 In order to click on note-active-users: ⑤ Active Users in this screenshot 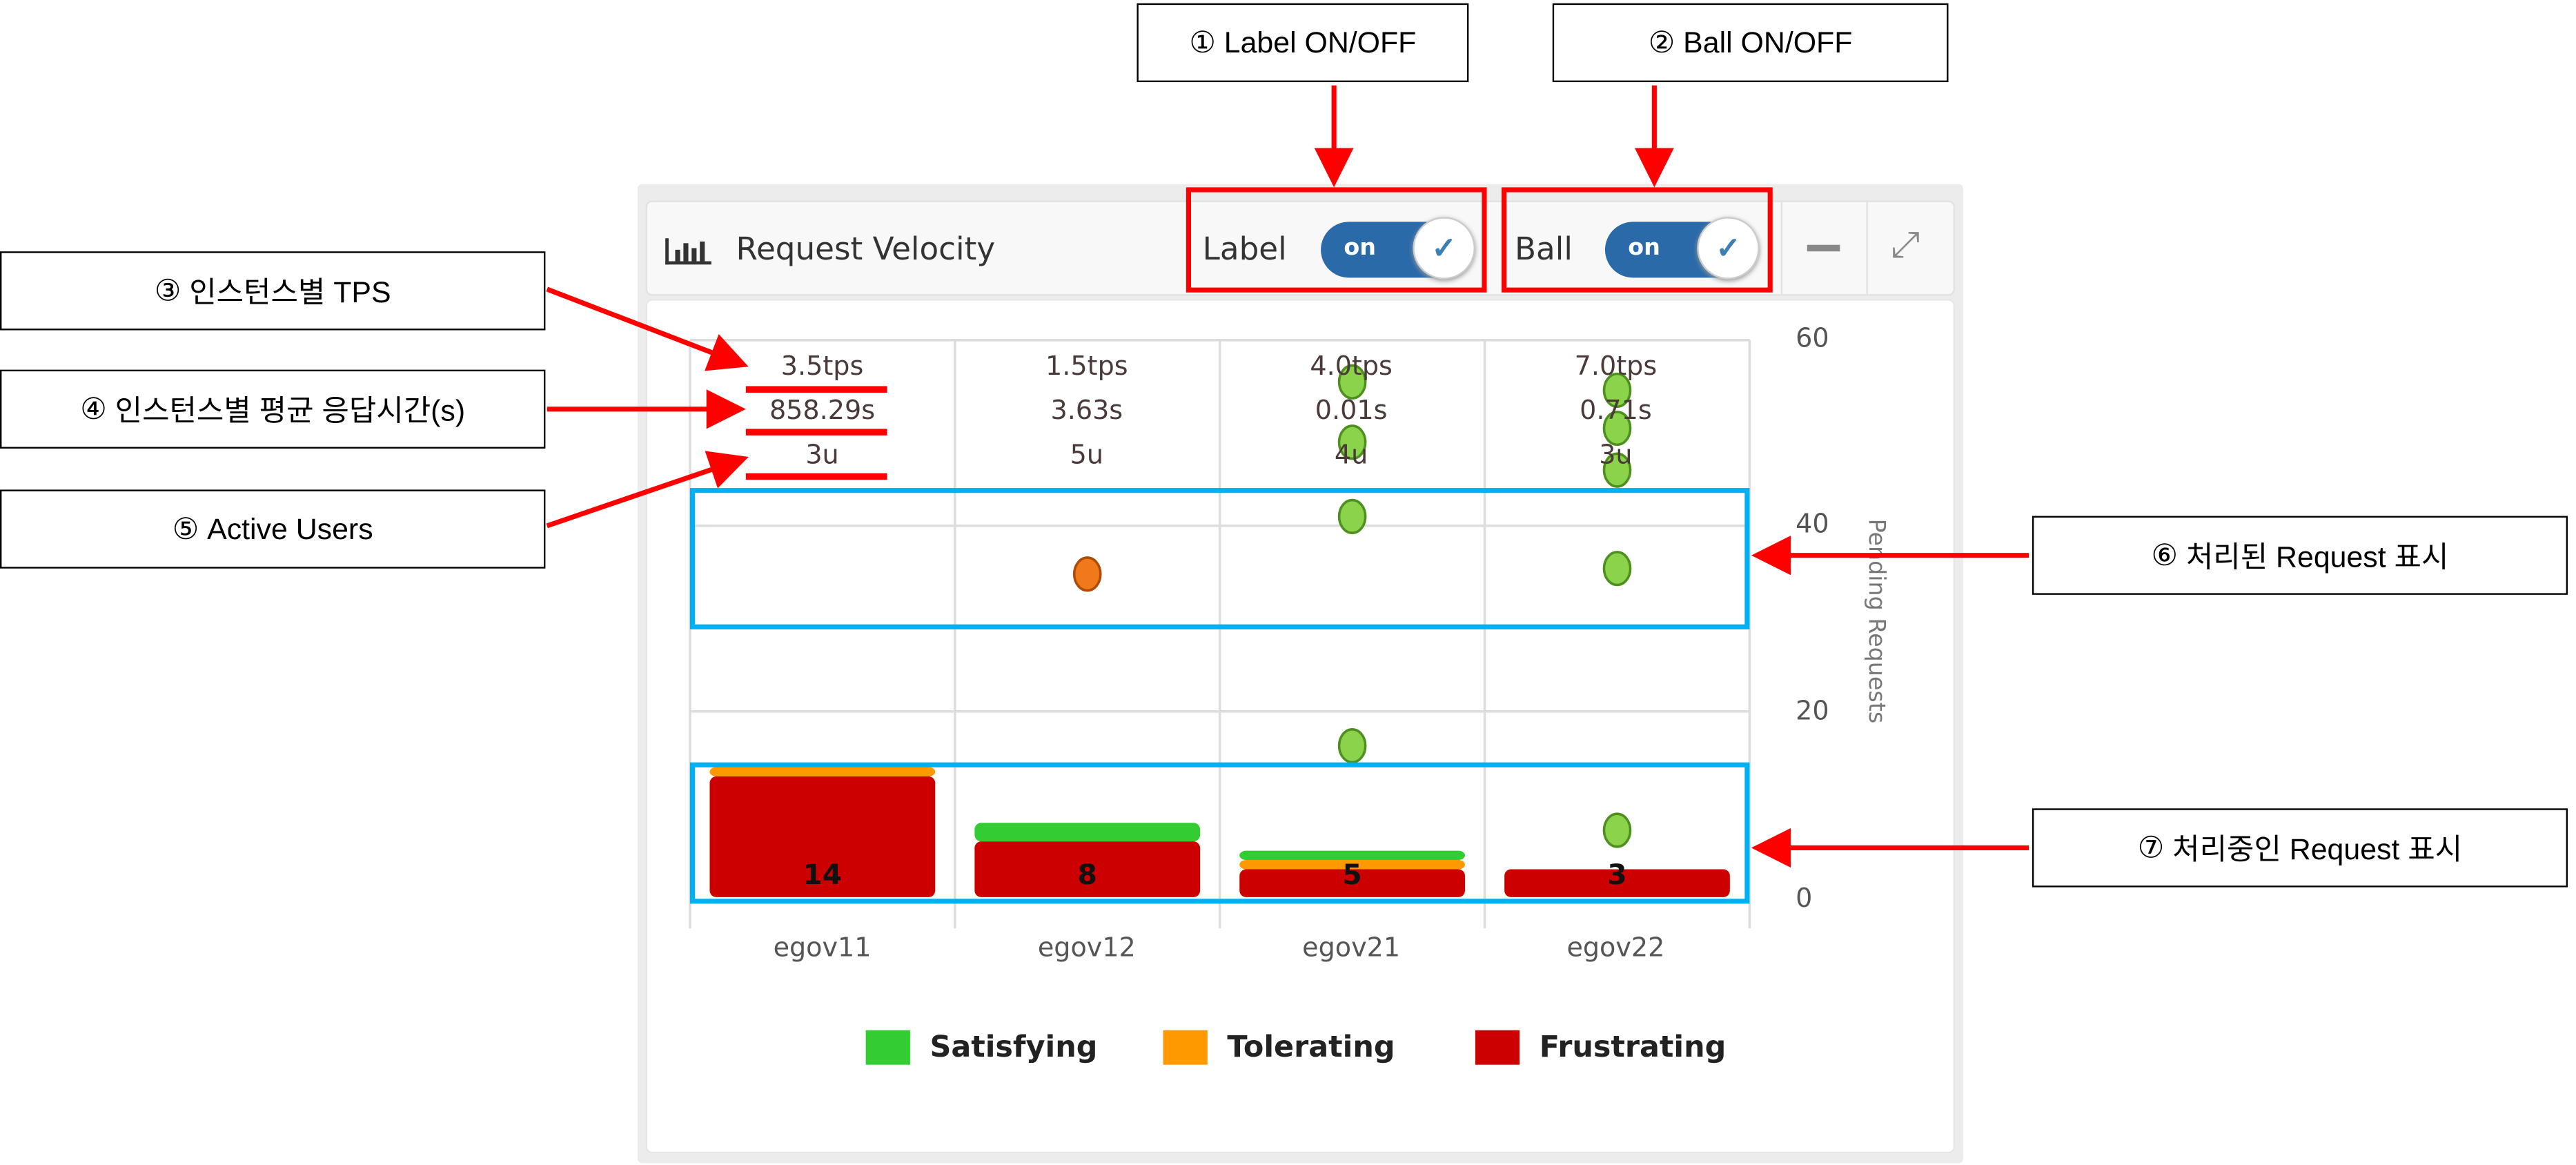, I will do `click(273, 529)`.